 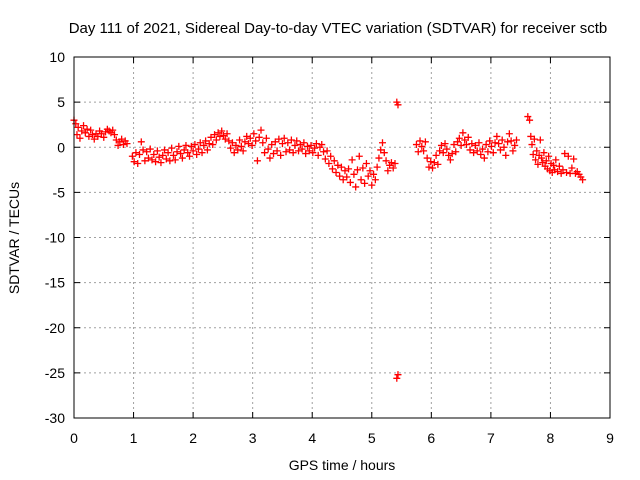 What do you see at coordinates (61, 147) in the screenshot?
I see `y-tick-label: 0` at bounding box center [61, 147].